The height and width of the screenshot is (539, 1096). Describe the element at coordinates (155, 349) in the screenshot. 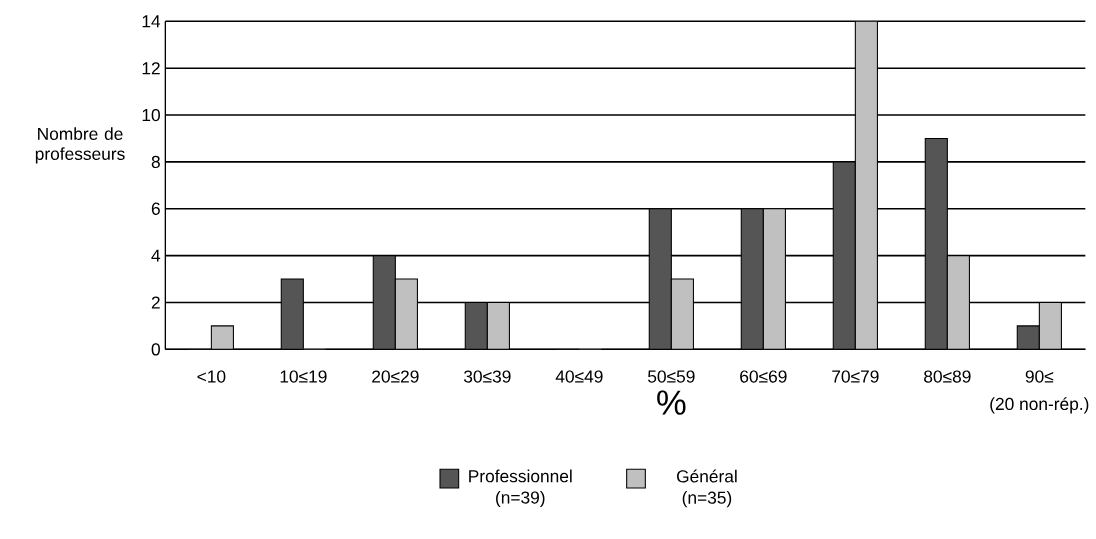

I see `y-tick-label: 0` at that location.